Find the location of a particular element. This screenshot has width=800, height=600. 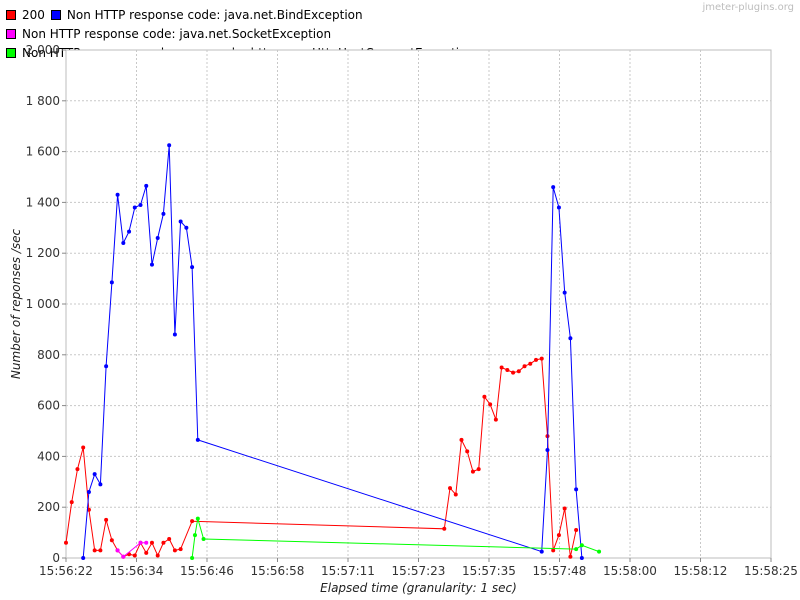

x-tick-label: 15:56:22 is located at coordinates (66, 571).